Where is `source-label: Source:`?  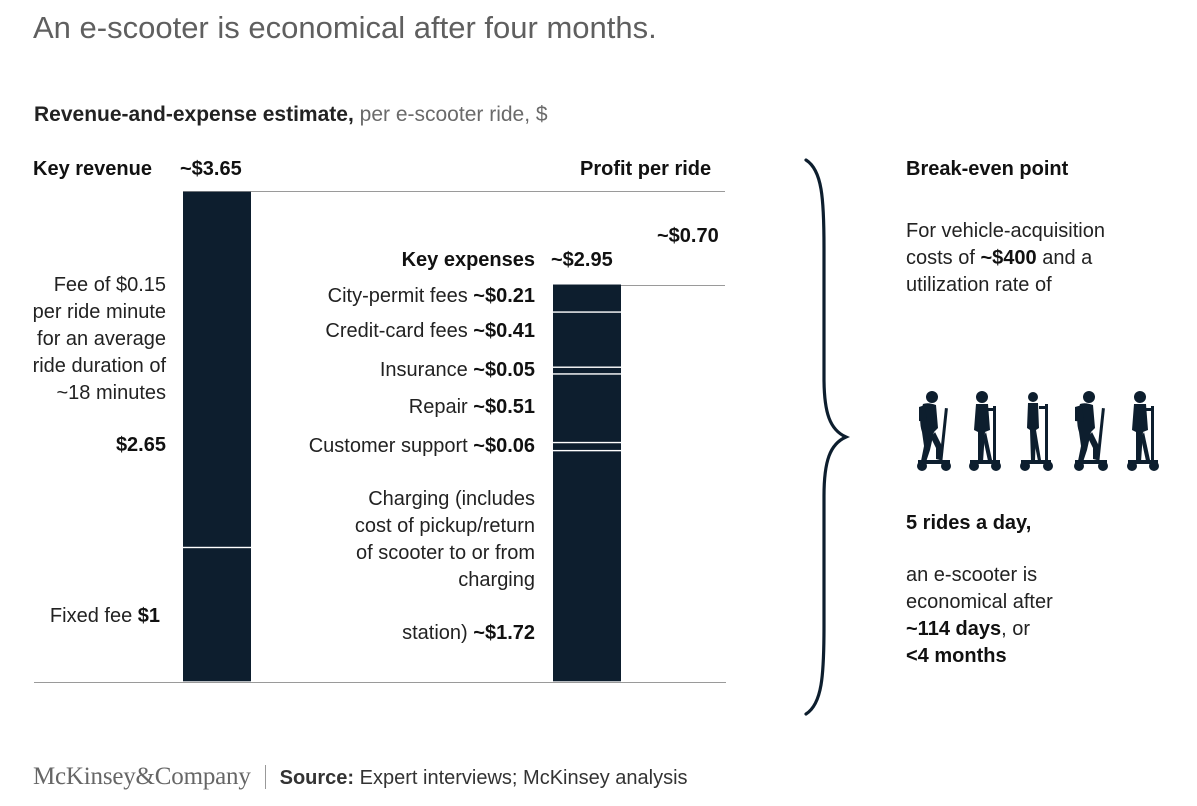
source-label: Source: is located at coordinates (317, 778).